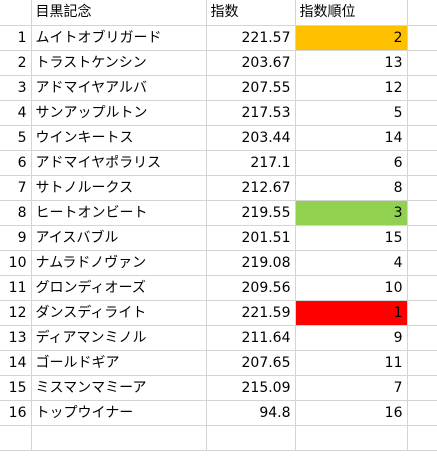 The height and width of the screenshot is (462, 437). Describe the element at coordinates (16, 288) in the screenshot. I see `row-number-cell: 11` at that location.